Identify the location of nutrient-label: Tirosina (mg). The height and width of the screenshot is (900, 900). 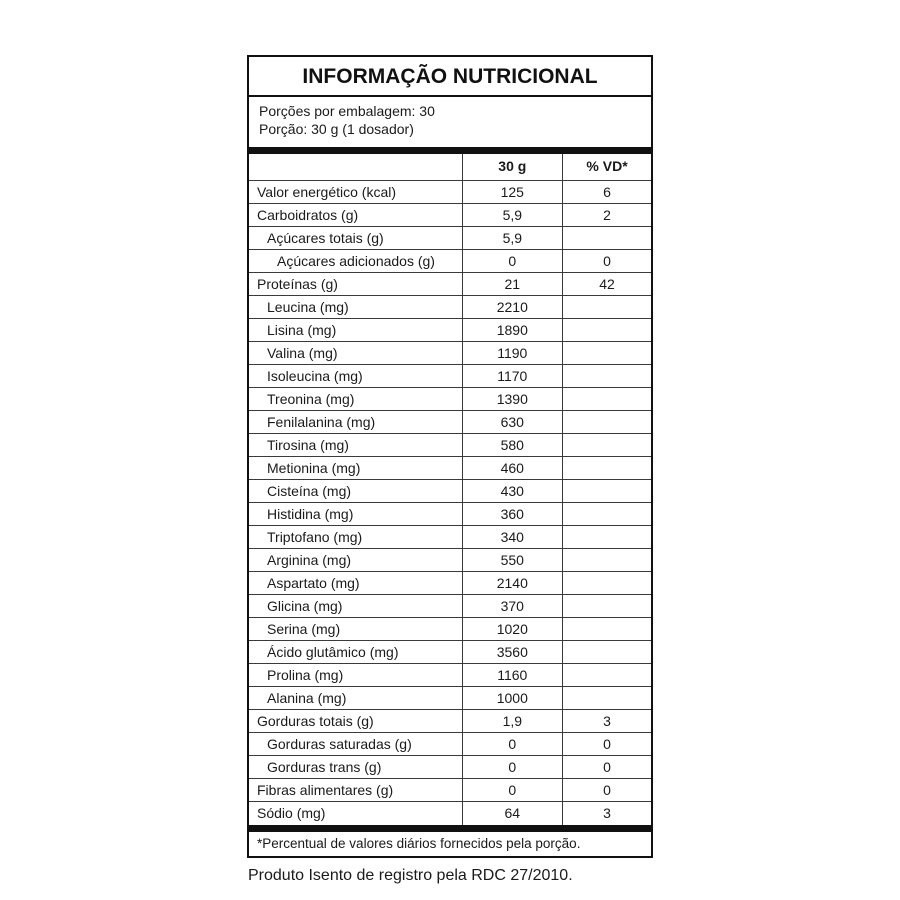
(356, 445).